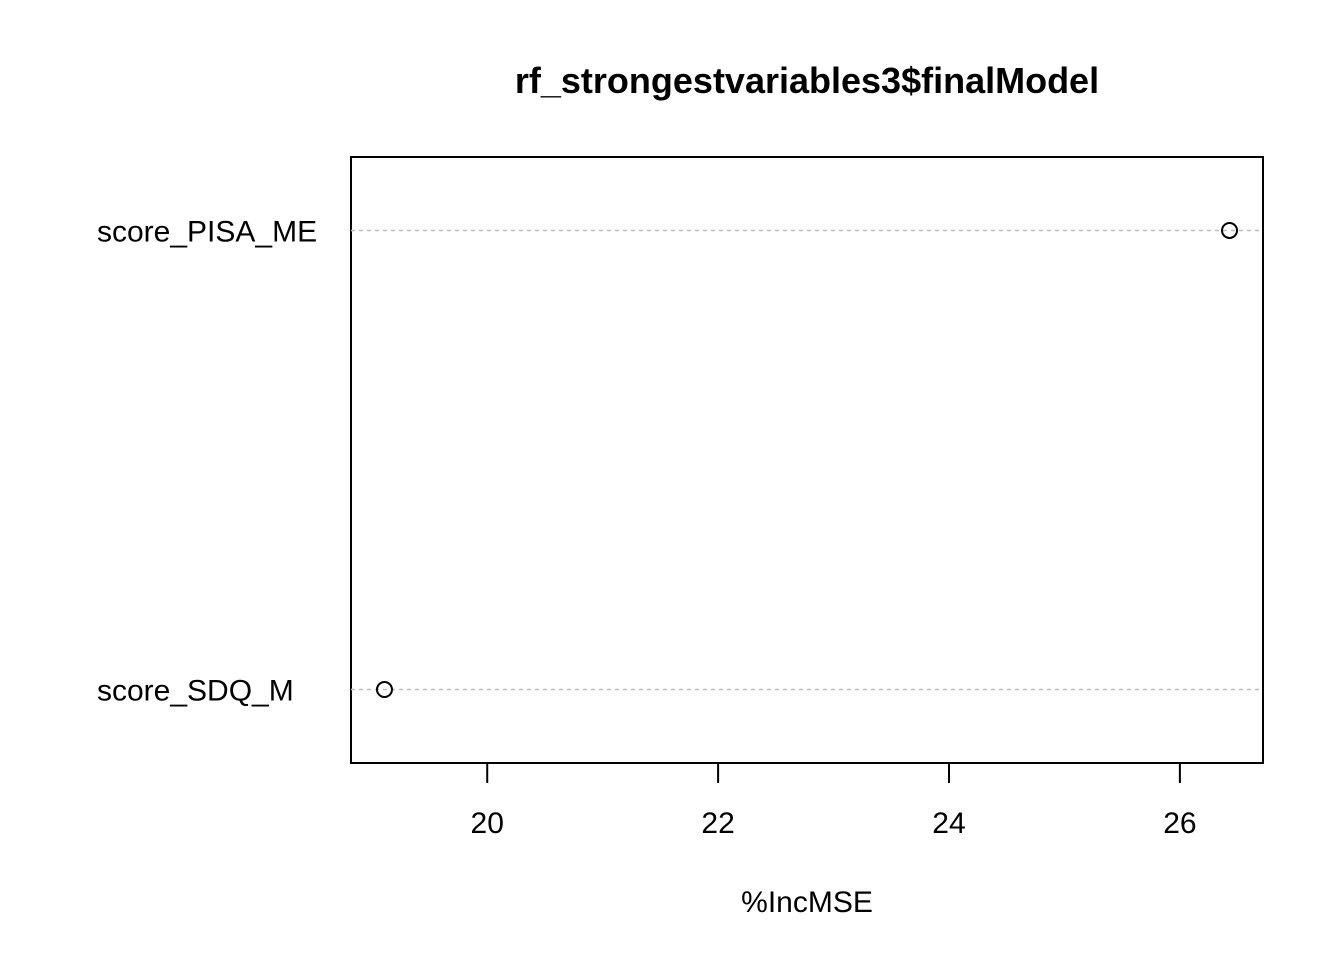 Image resolution: width=1344 pixels, height=960 pixels. I want to click on chart-title: rf_strongestvariables3$finalModel, so click(807, 80).